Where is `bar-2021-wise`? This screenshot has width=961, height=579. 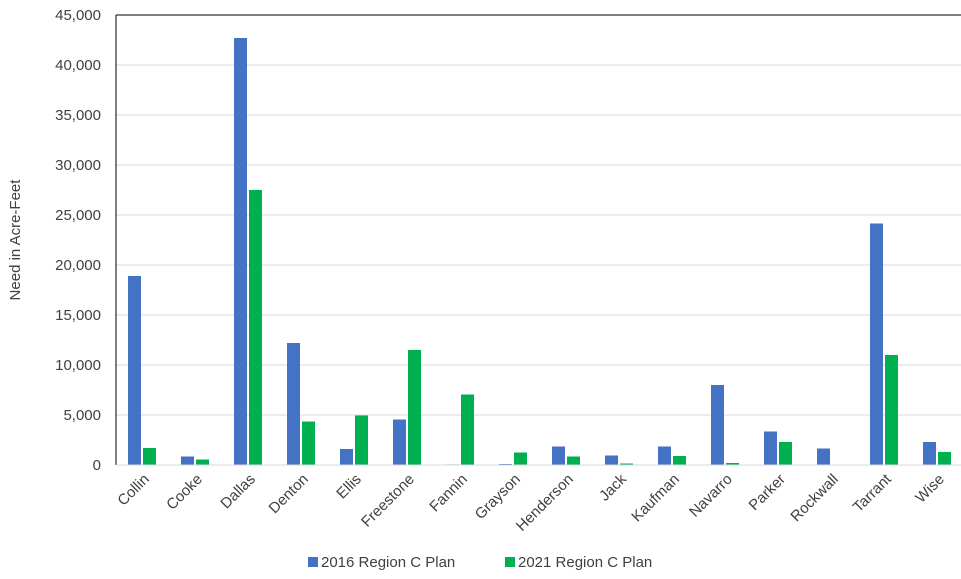
bar-2021-wise is located at coordinates (944, 458).